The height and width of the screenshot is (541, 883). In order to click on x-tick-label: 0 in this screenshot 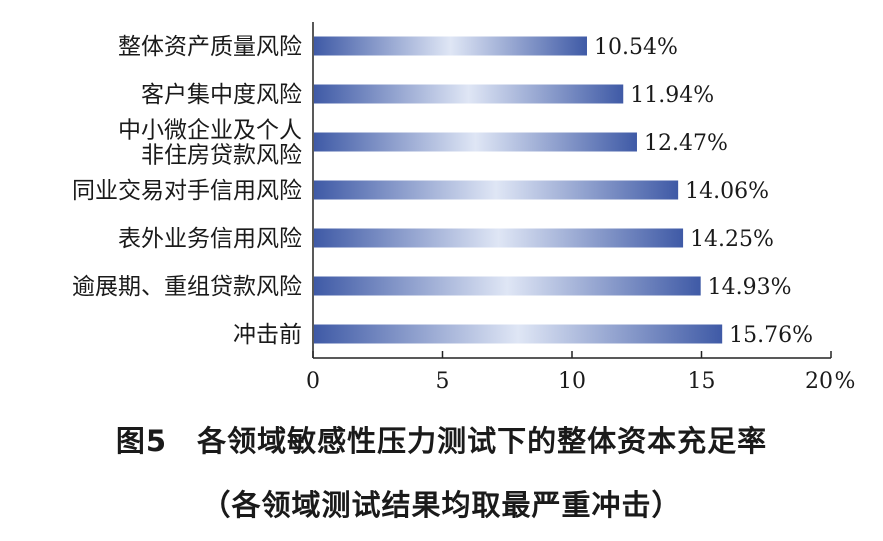, I will do `click(313, 381)`.